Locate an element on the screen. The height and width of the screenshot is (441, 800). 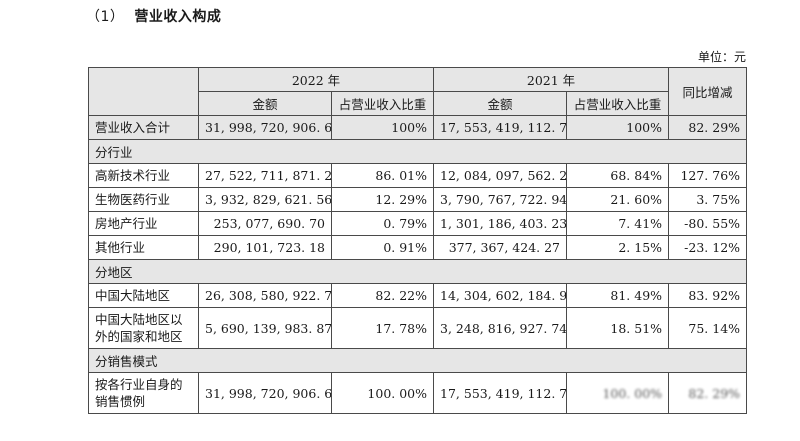
share-2021: 21. 60% is located at coordinates (618, 199).